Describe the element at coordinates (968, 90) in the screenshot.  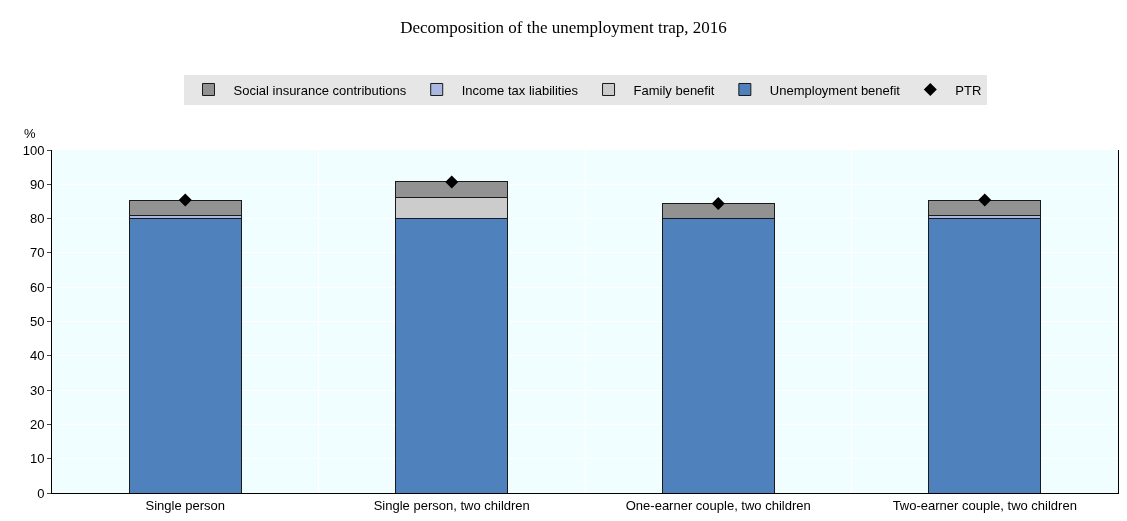
I see `legend-label: PTR` at that location.